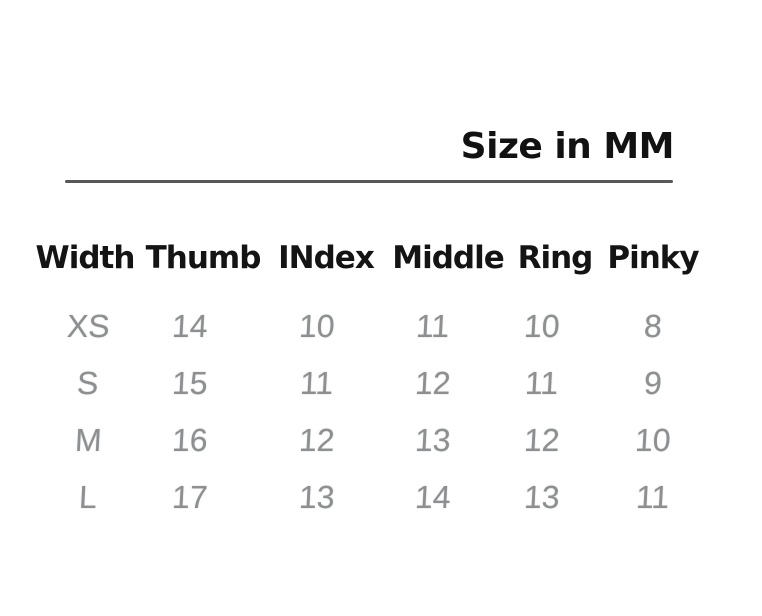  What do you see at coordinates (88, 383) in the screenshot?
I see `size-label: S` at bounding box center [88, 383].